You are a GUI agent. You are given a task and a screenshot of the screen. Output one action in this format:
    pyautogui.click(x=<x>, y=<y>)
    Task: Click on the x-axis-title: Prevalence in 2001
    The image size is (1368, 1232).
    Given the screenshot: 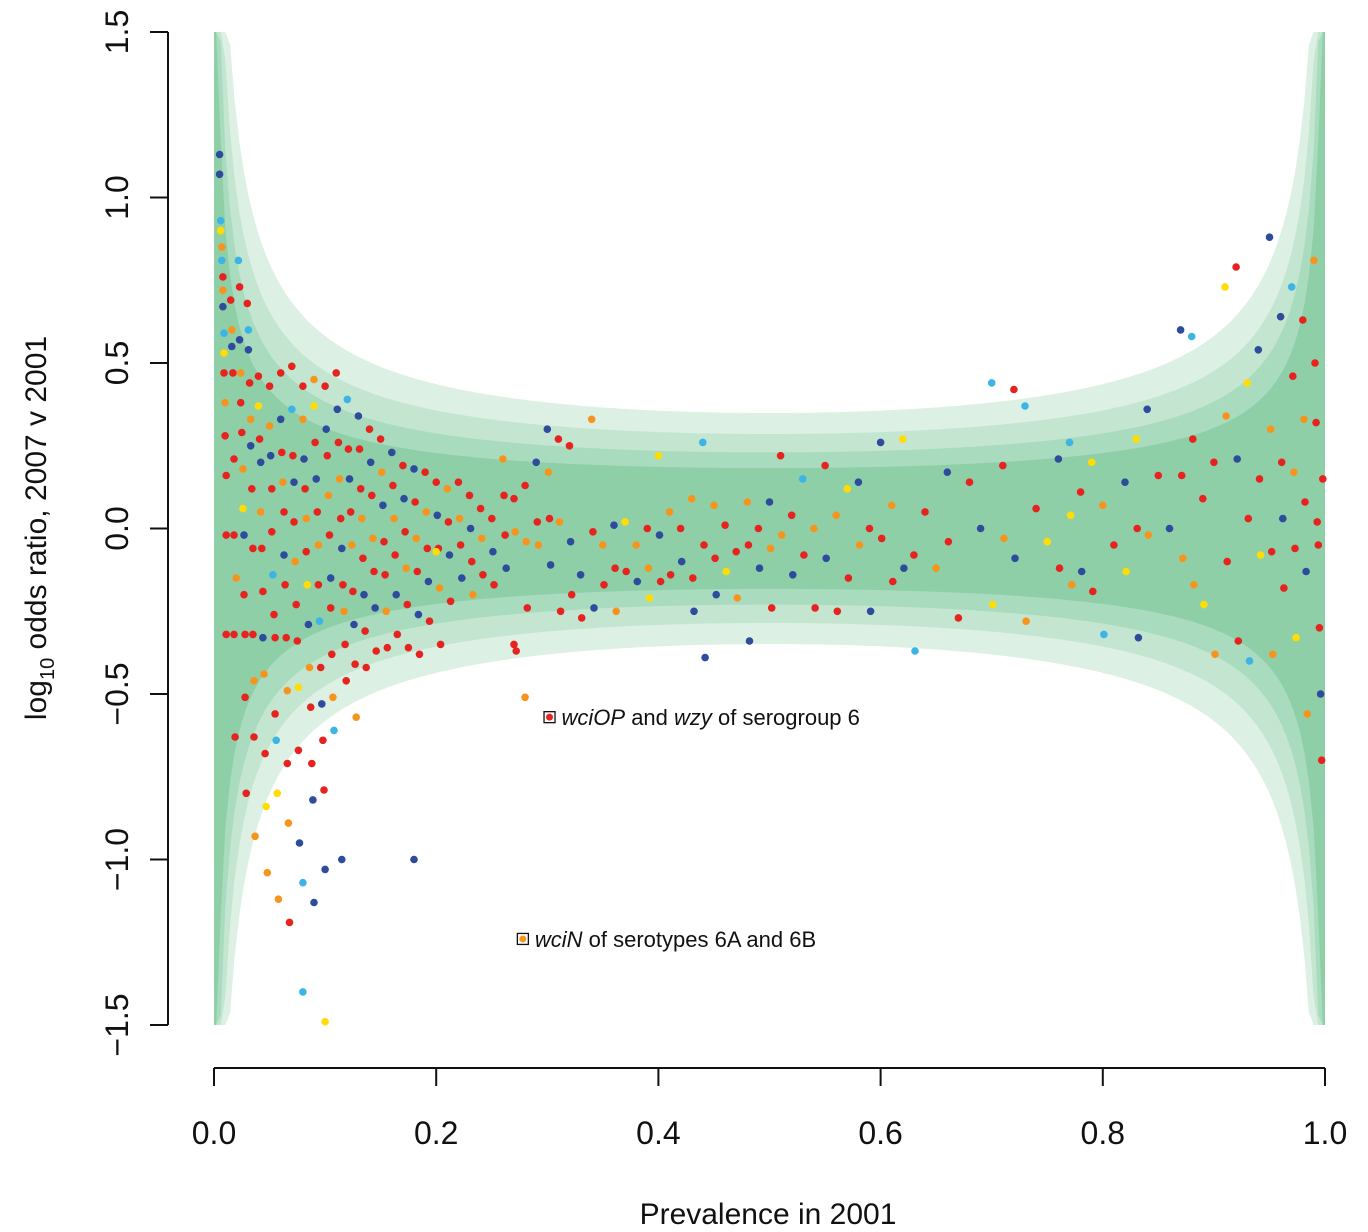 What is the action you would take?
    pyautogui.click(x=768, y=1214)
    